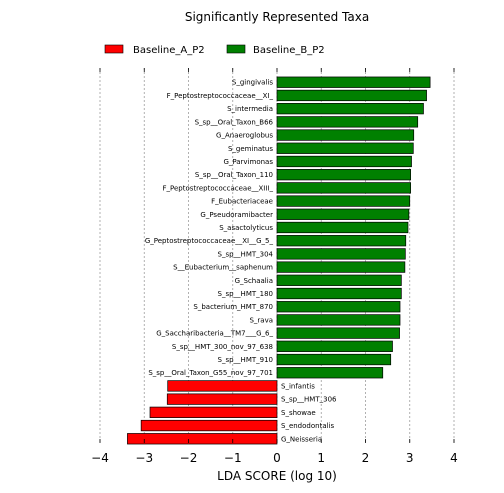  Describe the element at coordinates (410, 458) in the screenshot. I see `x-tick-label: 3` at that location.